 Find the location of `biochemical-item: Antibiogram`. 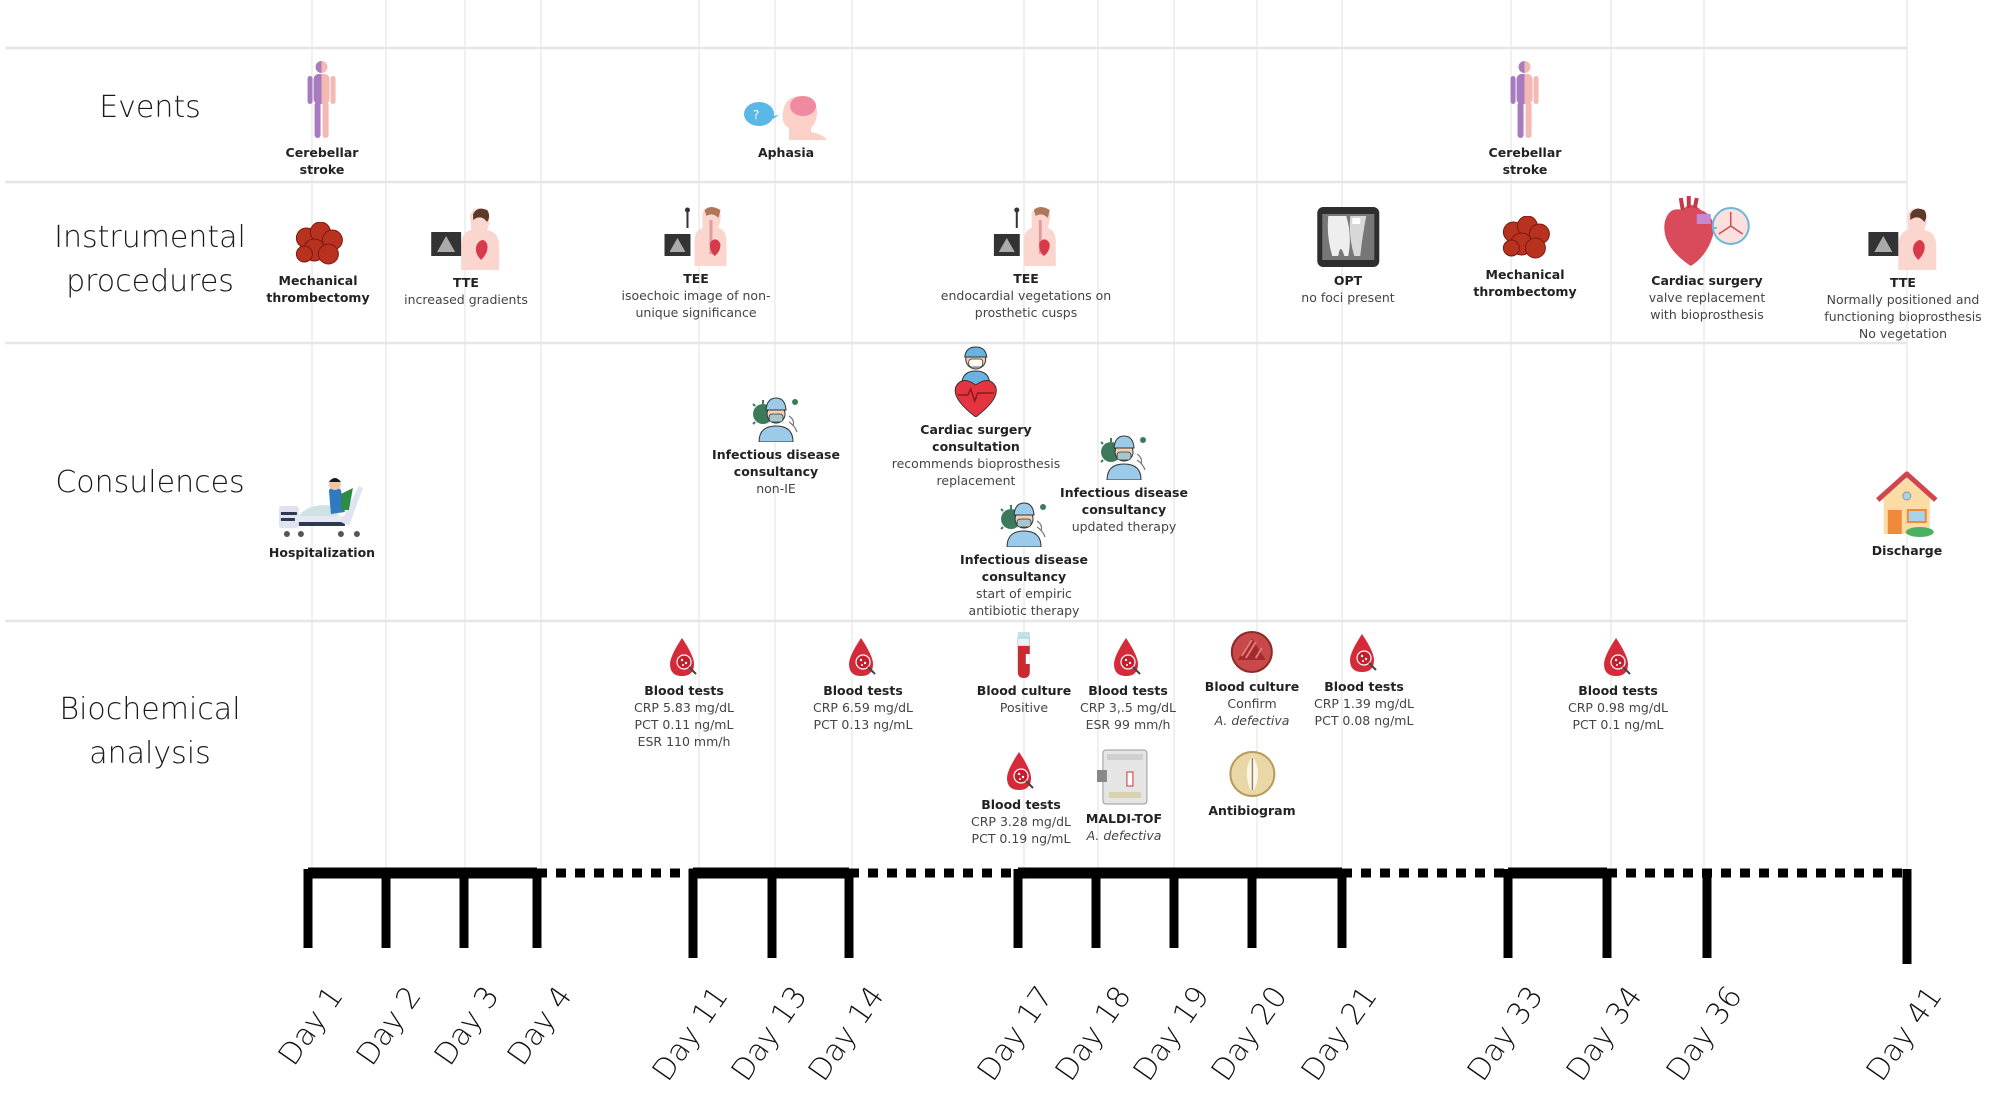

biochemical-item: Antibiogram is located at coordinates (1252, 784).